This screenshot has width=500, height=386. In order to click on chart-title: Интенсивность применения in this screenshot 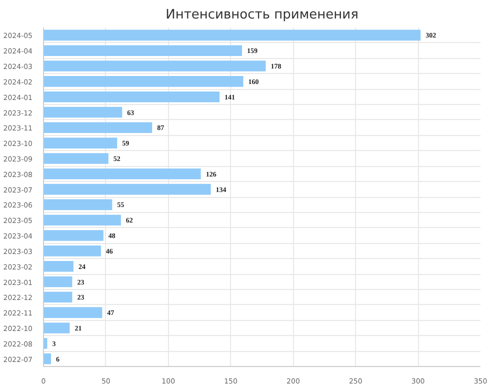, I will do `click(262, 15)`.